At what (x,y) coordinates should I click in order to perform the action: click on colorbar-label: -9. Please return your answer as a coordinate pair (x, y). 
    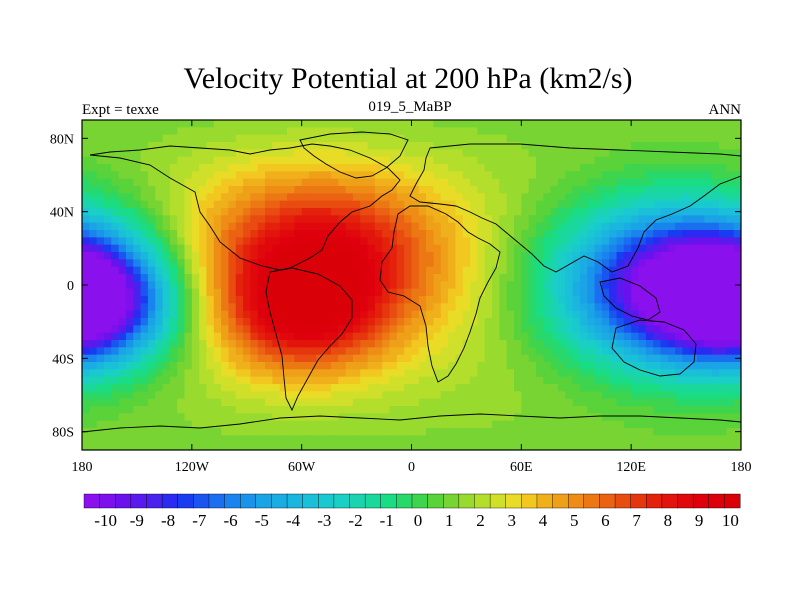
    Looking at the image, I should click on (137, 520).